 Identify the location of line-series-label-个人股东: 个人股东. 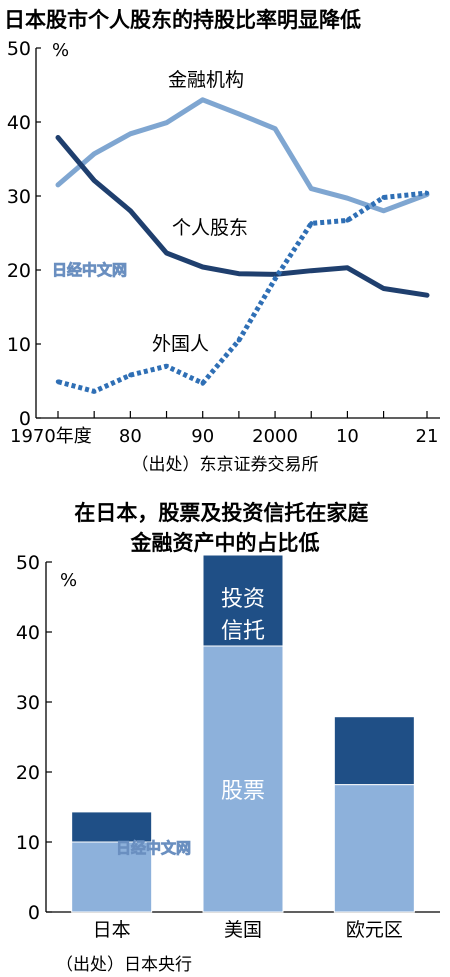
(210, 228).